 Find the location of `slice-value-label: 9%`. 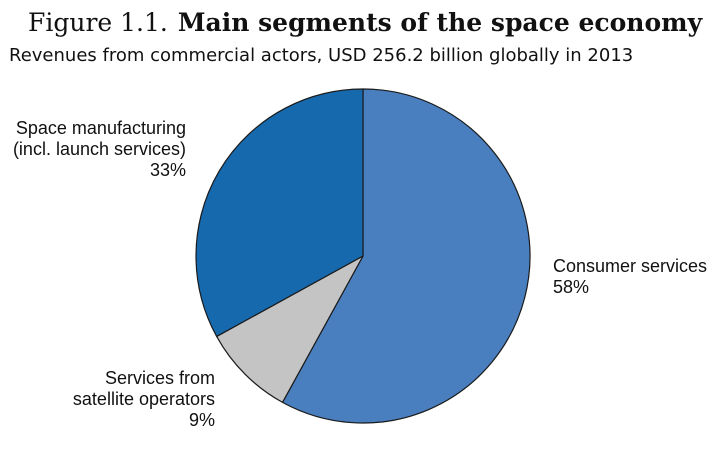

slice-value-label: 9% is located at coordinates (202, 420).